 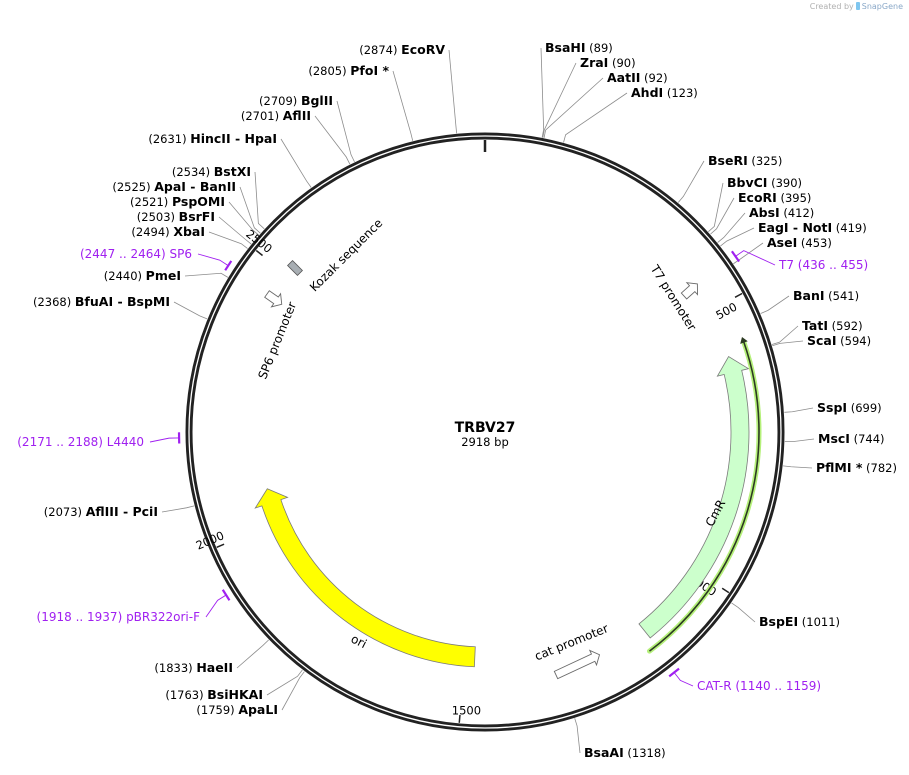 What do you see at coordinates (277, 340) in the screenshot?
I see `sp6-promoter-label: SP6 promoter` at bounding box center [277, 340].